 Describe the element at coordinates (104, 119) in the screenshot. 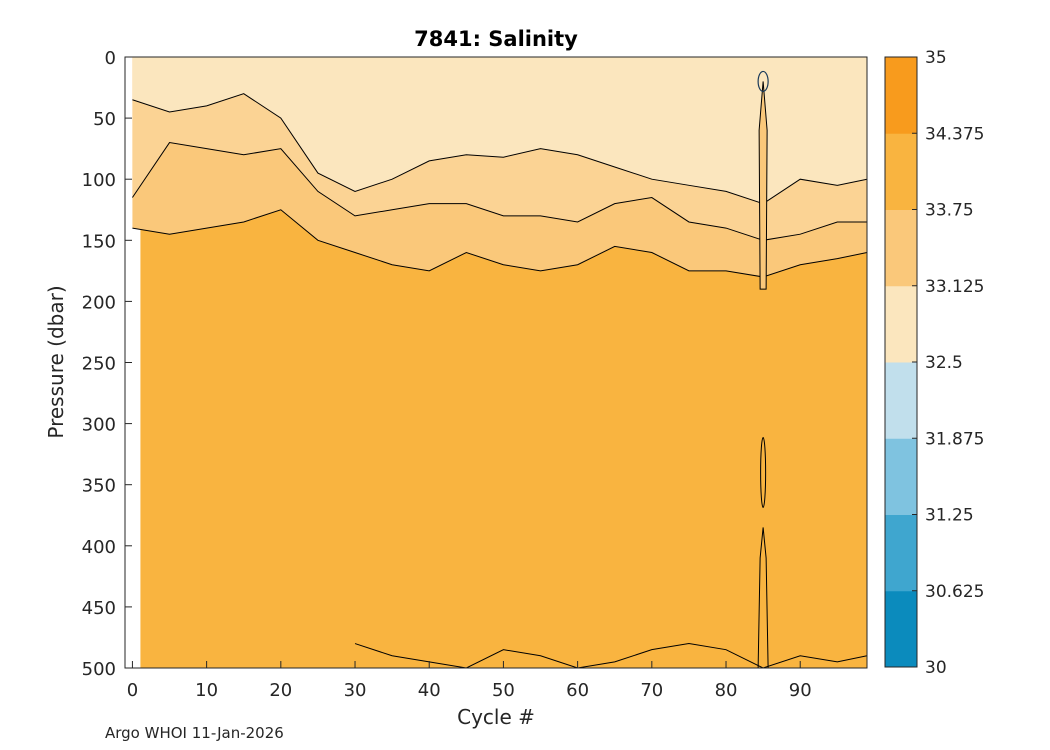

I see `y-tick-label: 50` at that location.